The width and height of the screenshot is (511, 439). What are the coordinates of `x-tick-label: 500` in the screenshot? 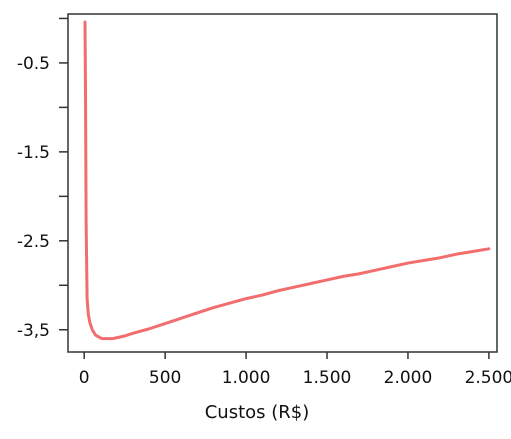 It's located at (165, 378).